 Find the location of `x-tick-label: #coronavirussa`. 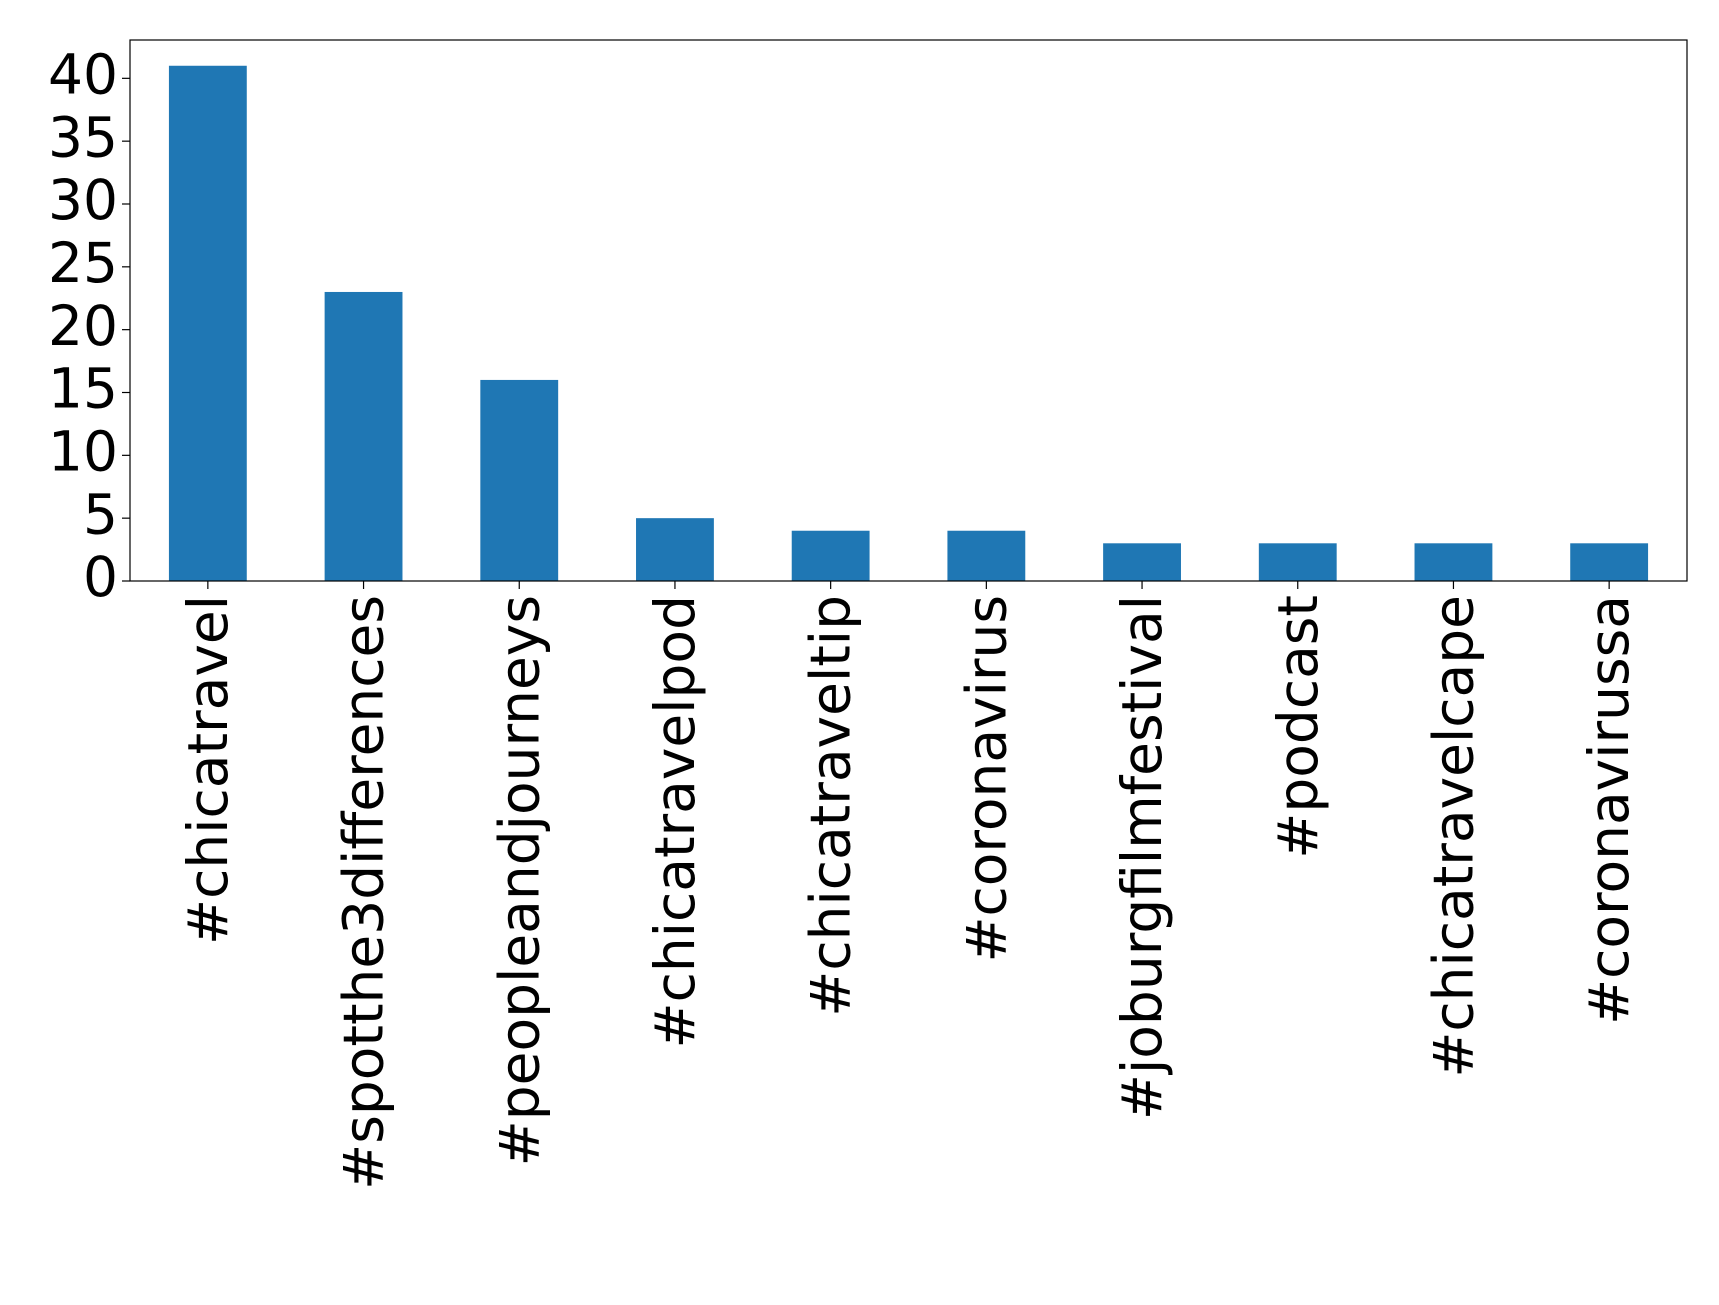

x-tick-label: #coronavirussa is located at coordinates (1609, 810).